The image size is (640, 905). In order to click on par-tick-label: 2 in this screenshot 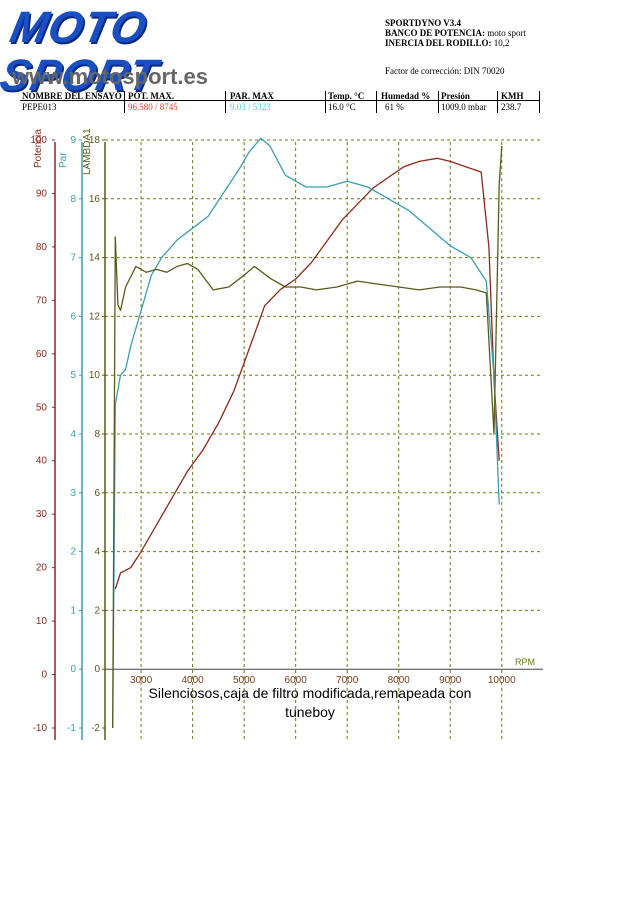, I will do `click(73, 552)`.